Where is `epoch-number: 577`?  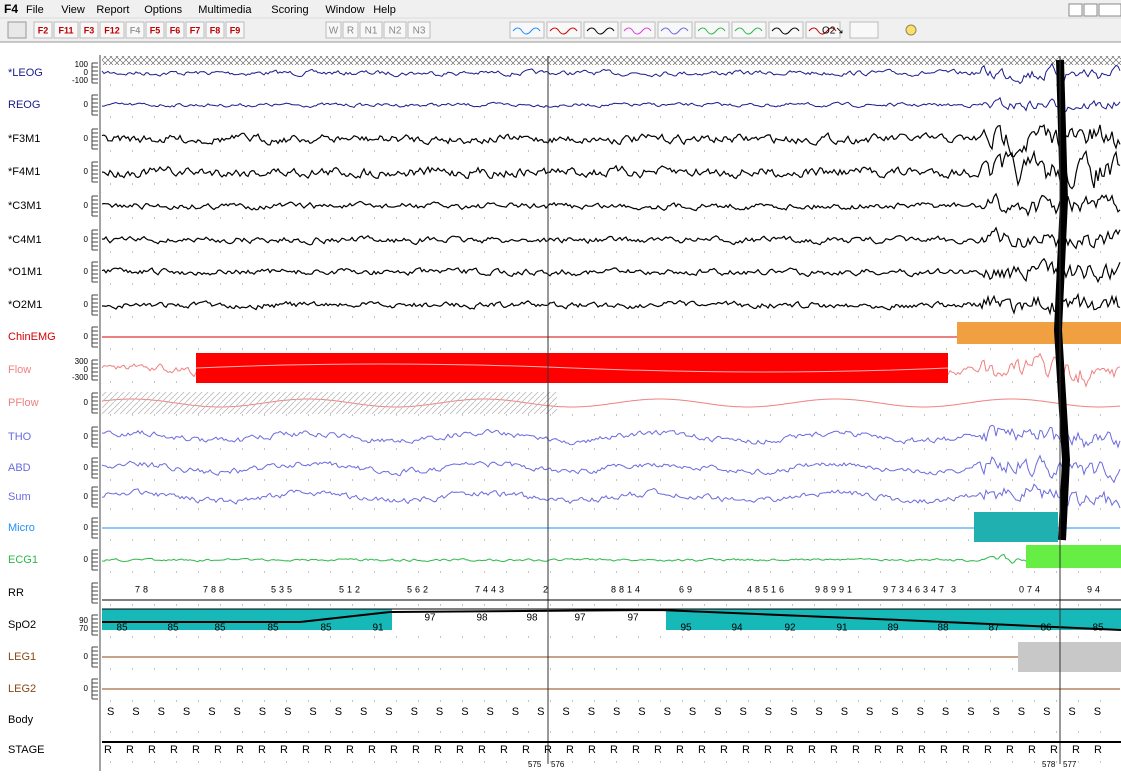
epoch-number: 577 is located at coordinates (1070, 764).